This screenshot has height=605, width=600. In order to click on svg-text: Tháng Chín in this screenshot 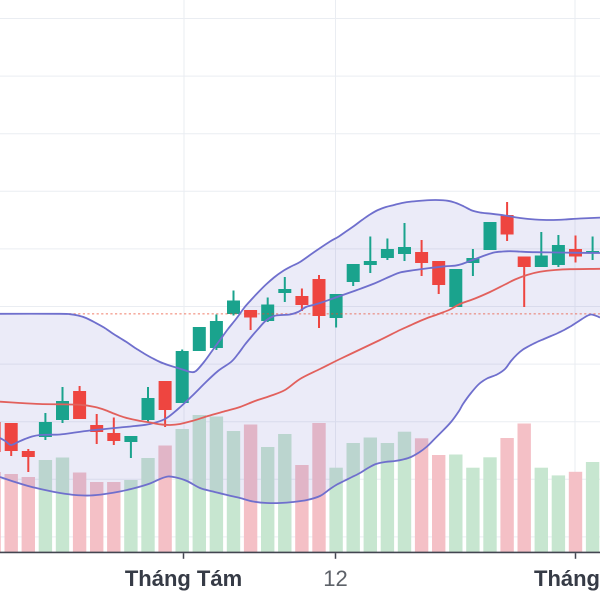, I will do `click(567, 578)`.